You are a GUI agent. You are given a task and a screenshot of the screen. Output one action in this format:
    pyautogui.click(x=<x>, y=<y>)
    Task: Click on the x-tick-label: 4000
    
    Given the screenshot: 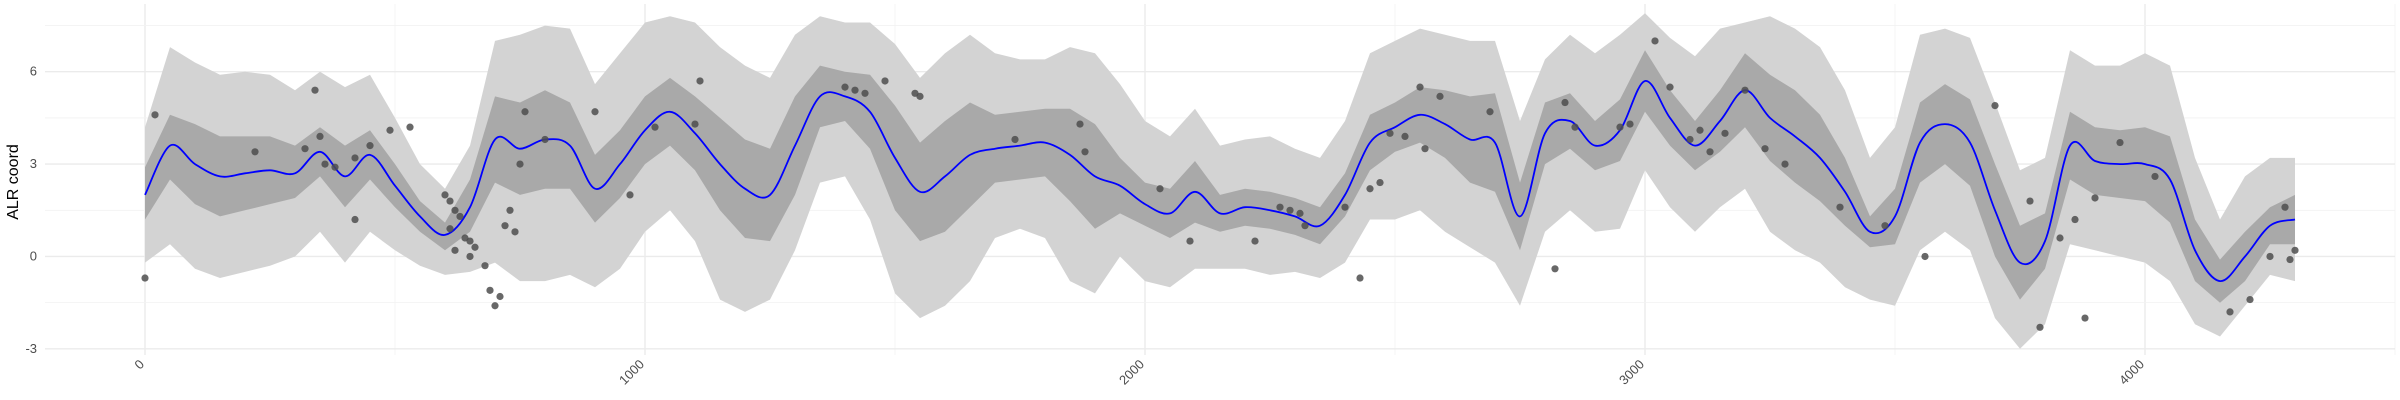 What is the action you would take?
    pyautogui.click(x=2131, y=372)
    